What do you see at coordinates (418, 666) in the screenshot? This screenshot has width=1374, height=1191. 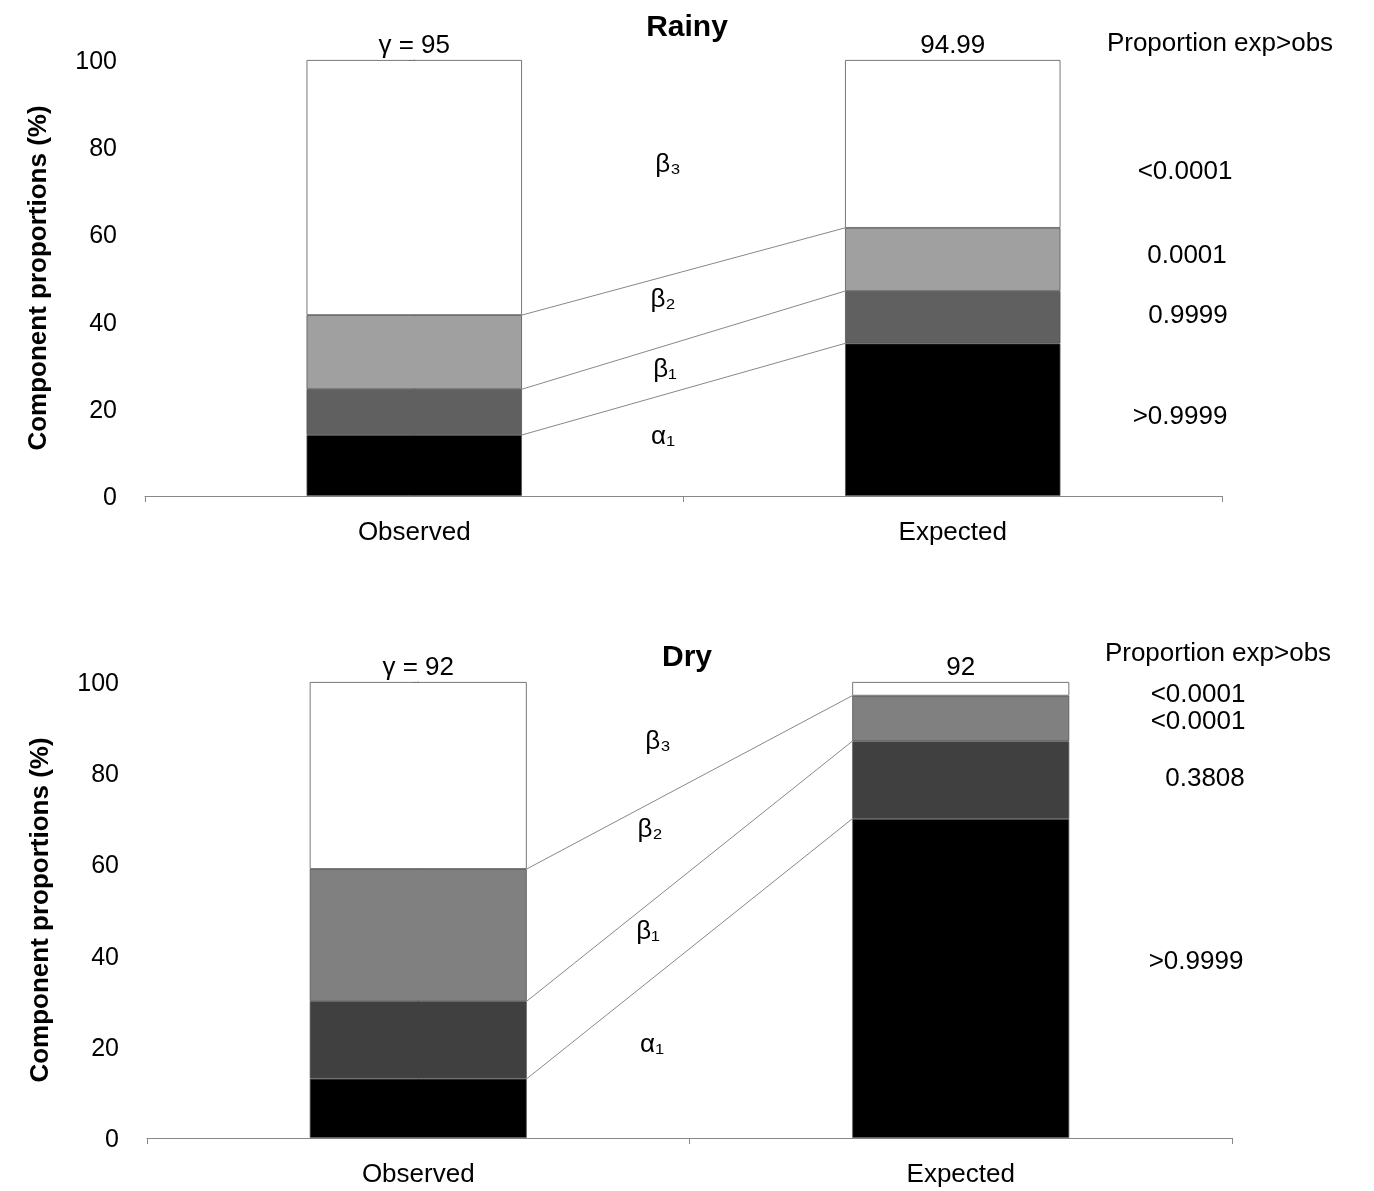 I see `annotation: γ = 92` at bounding box center [418, 666].